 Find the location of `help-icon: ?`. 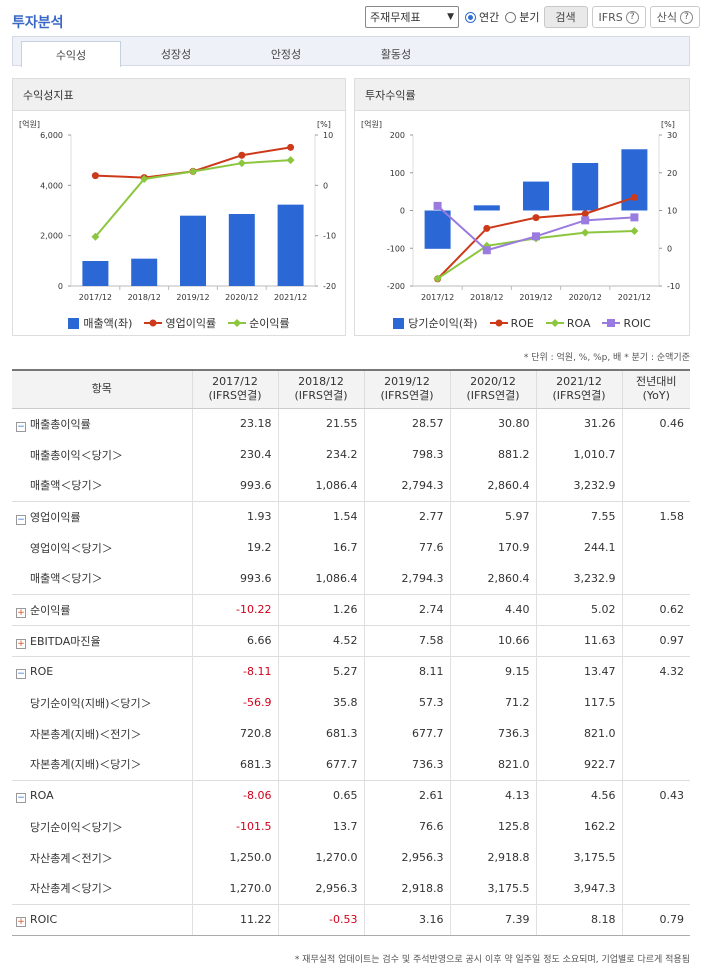

help-icon: ? is located at coordinates (632, 17).